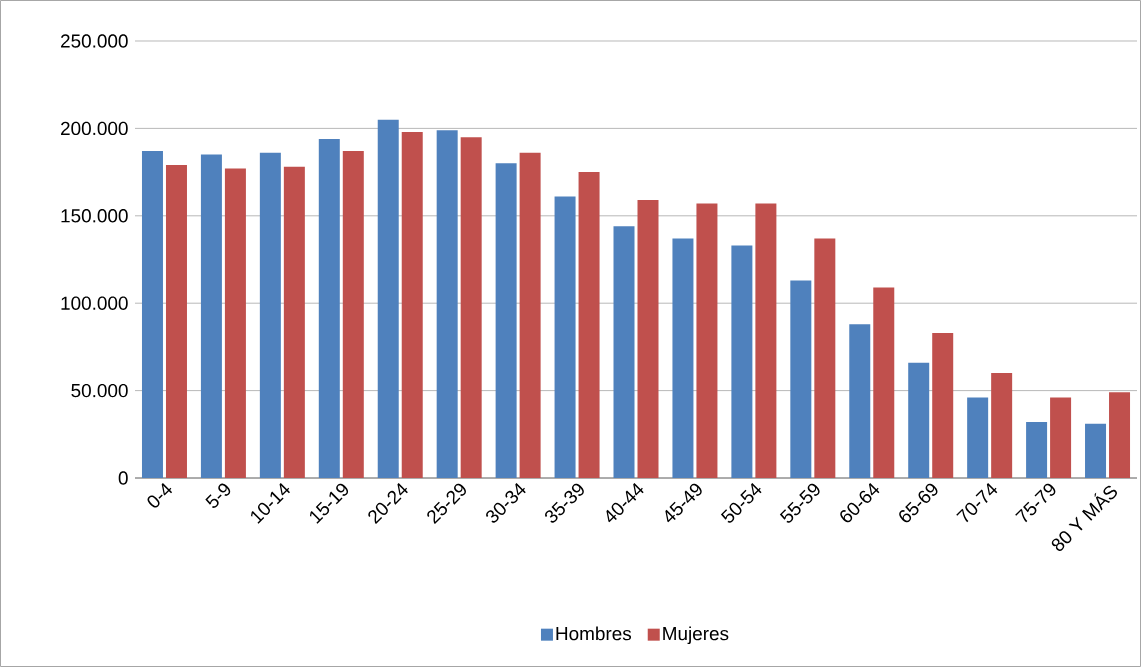 Image resolution: width=1141 pixels, height=667 pixels. Describe the element at coordinates (94, 128) in the screenshot. I see `y-tick-label: 200.000` at that location.